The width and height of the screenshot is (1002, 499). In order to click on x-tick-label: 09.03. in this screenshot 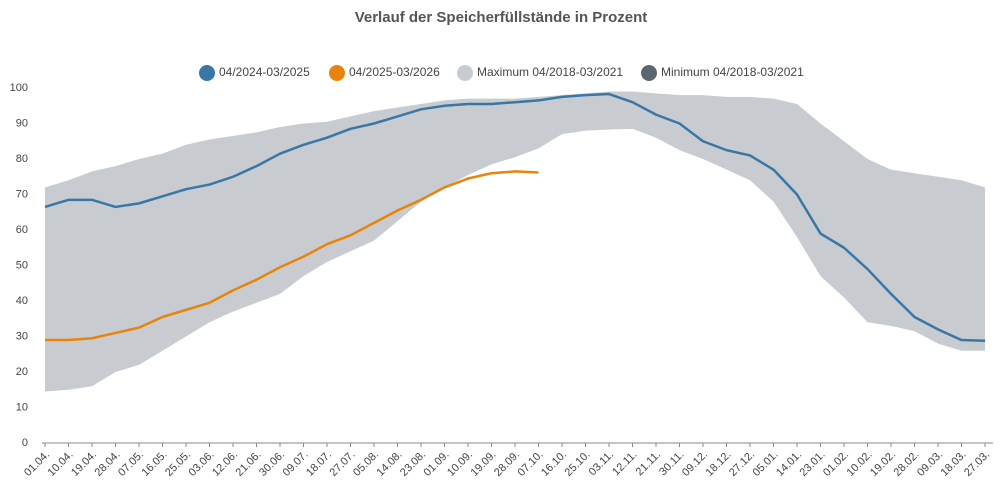, I will do `click(930, 464)`.